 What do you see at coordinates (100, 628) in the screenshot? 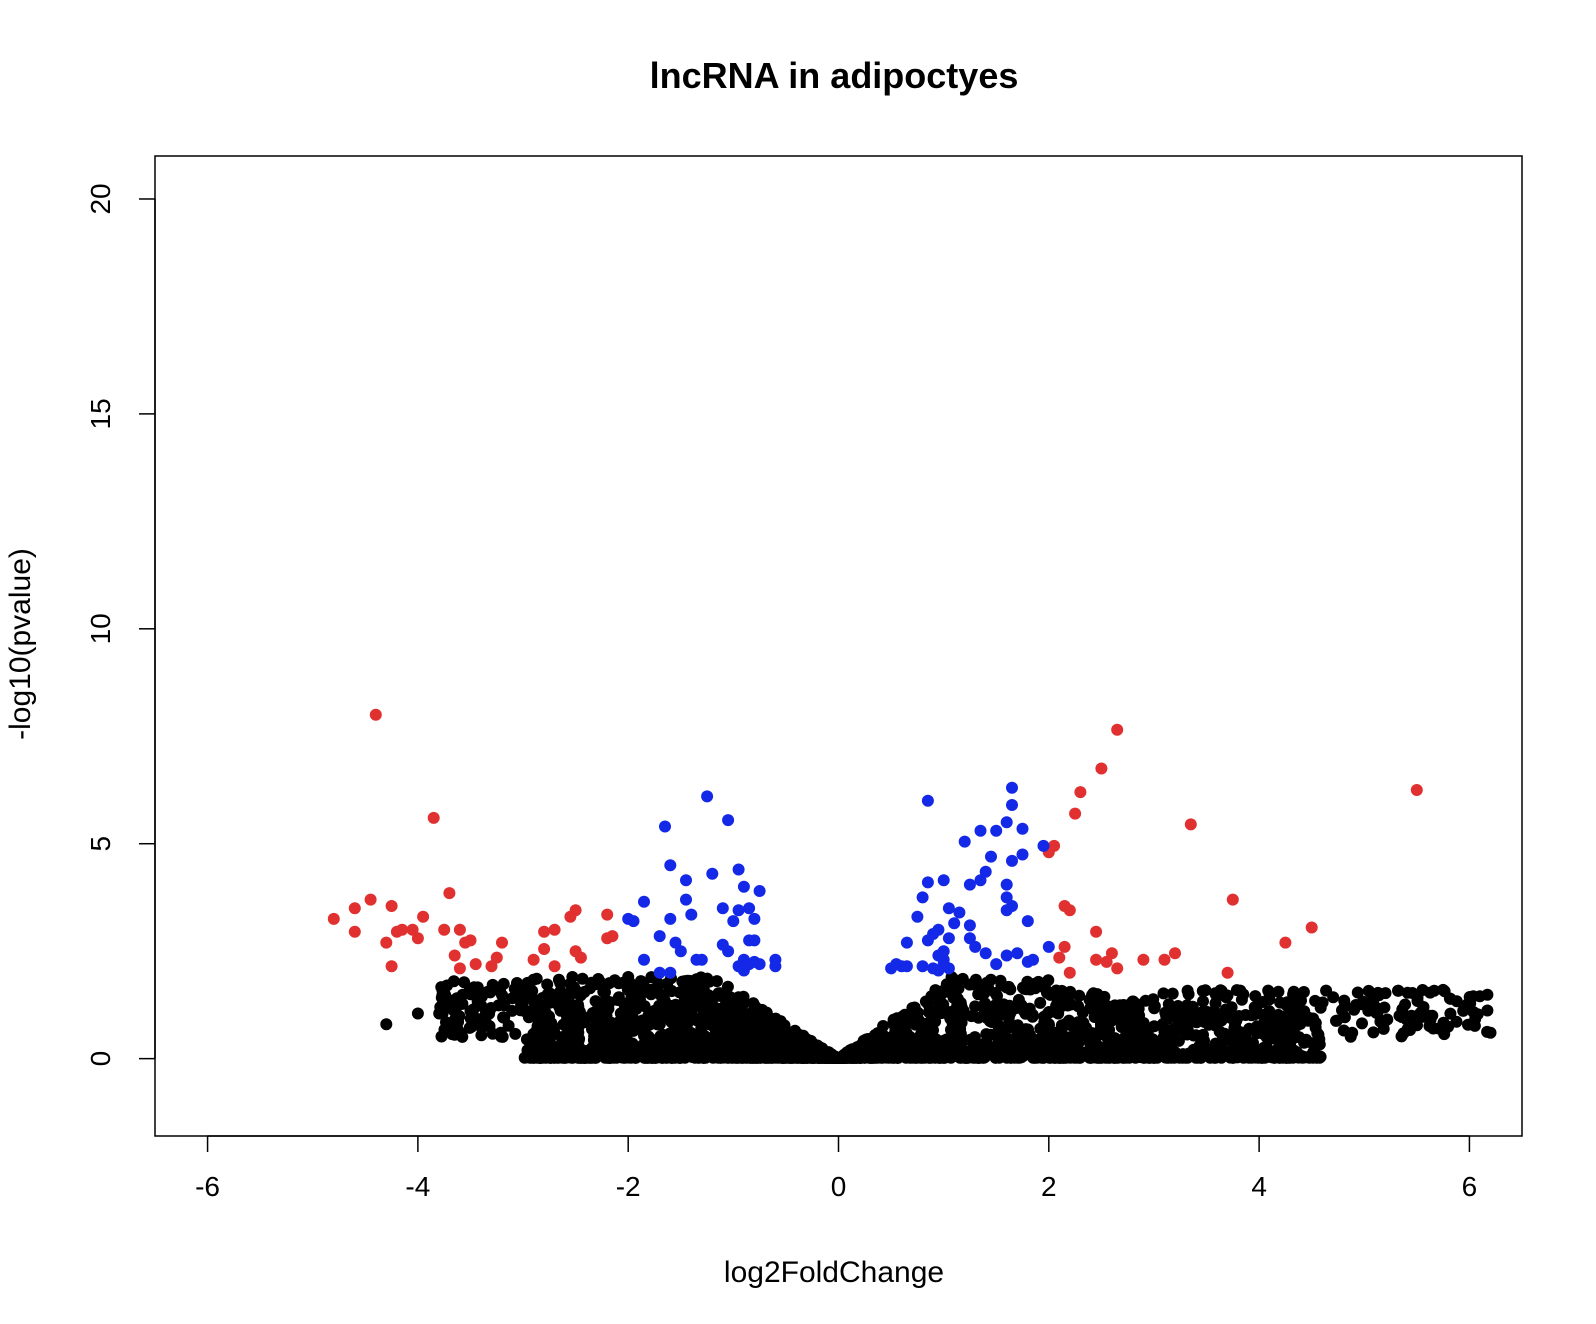
I see `y-tick-label: 10` at bounding box center [100, 628].